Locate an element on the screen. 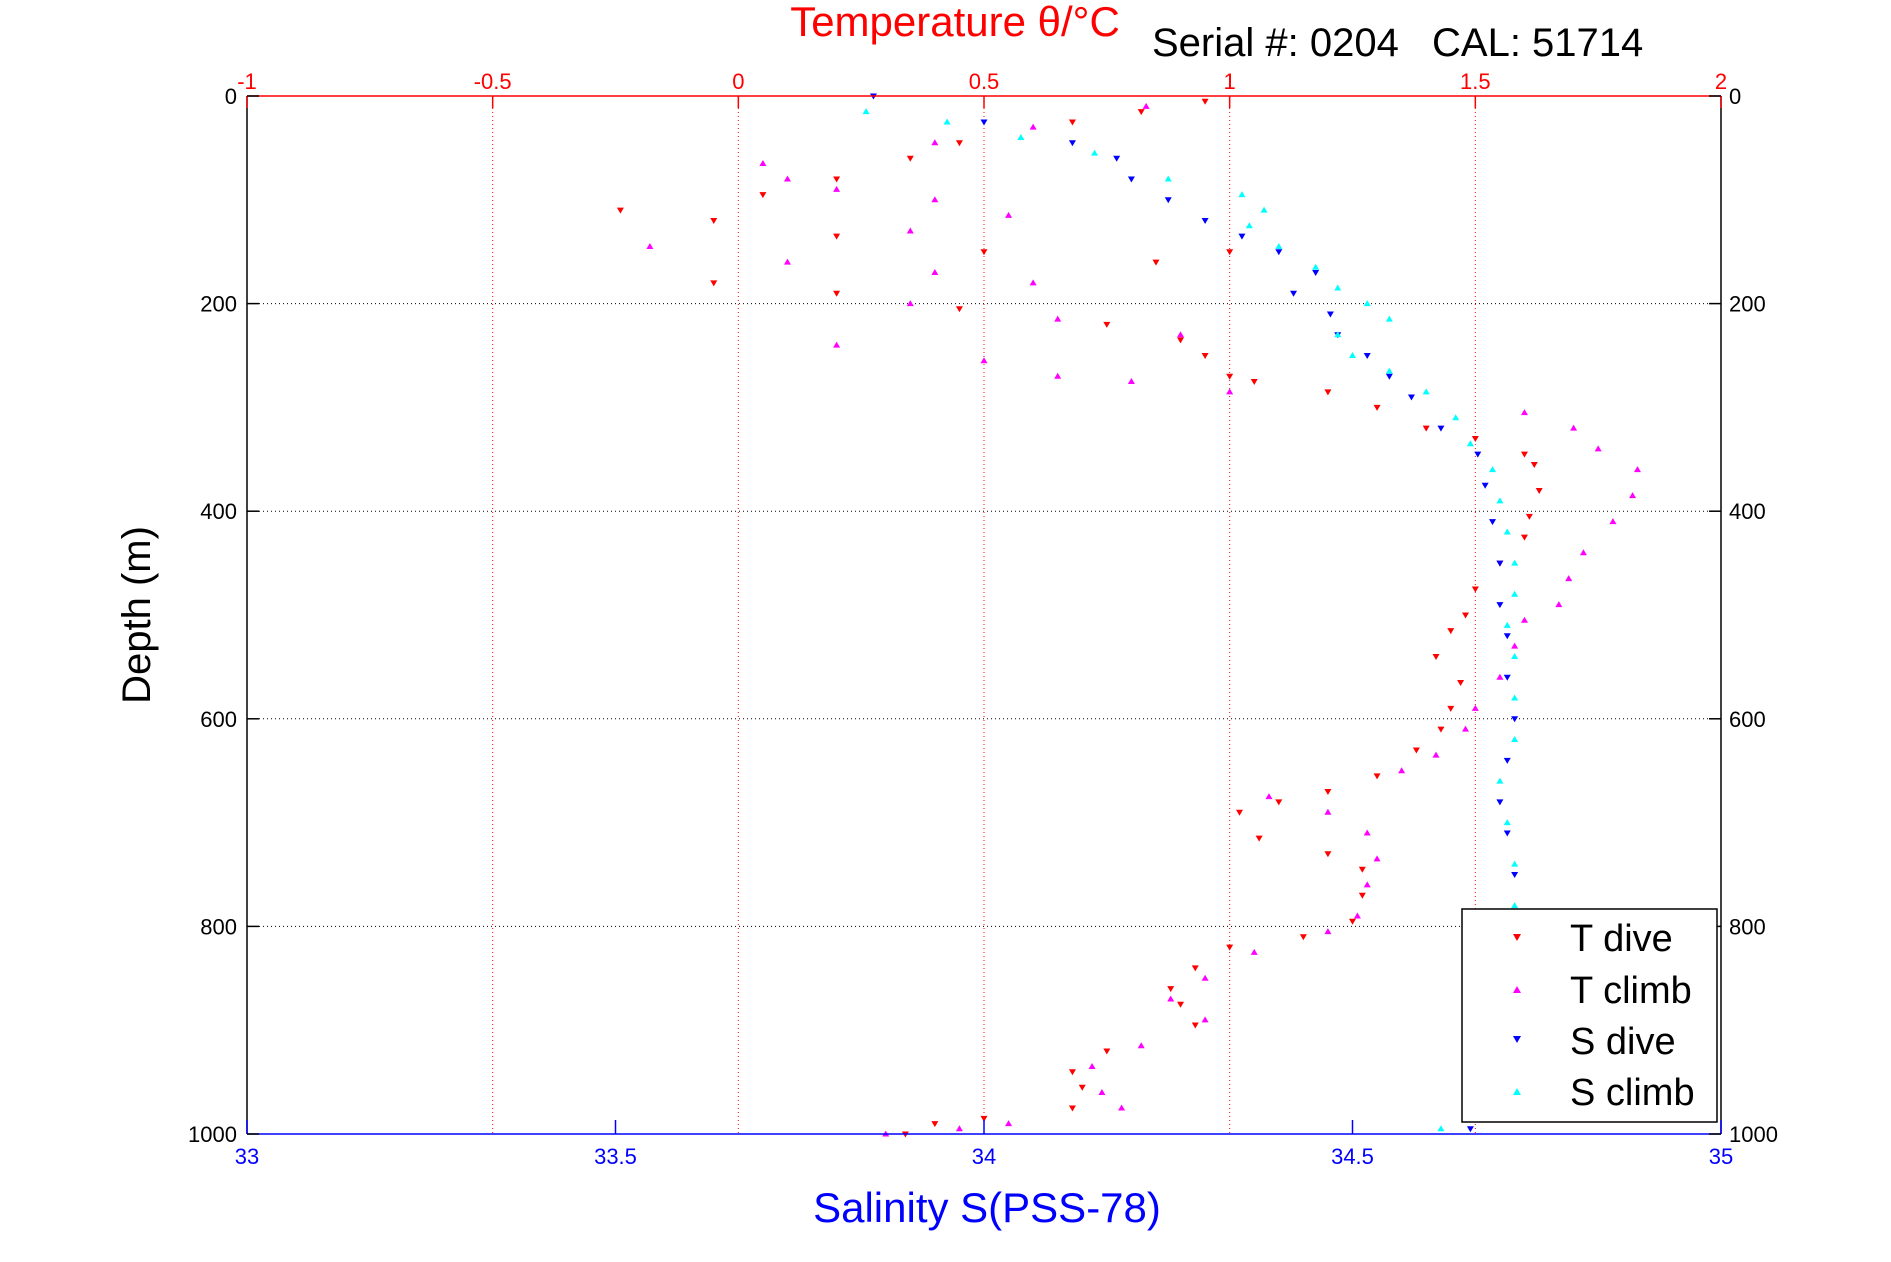 The width and height of the screenshot is (1891, 1262). calibration-label: CAL: 51714 is located at coordinates (1537, 43).